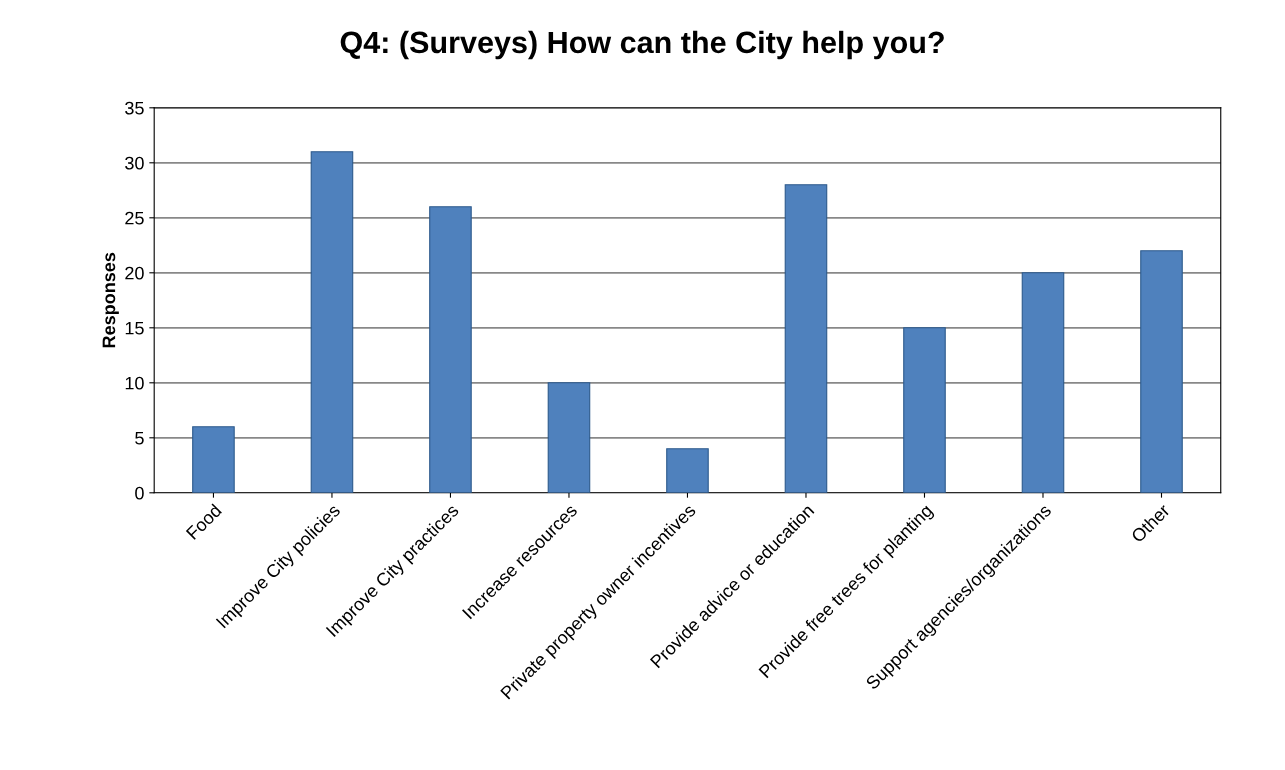  I want to click on chart-title: Q4: (Surveys) How can the City help you?, so click(642, 45).